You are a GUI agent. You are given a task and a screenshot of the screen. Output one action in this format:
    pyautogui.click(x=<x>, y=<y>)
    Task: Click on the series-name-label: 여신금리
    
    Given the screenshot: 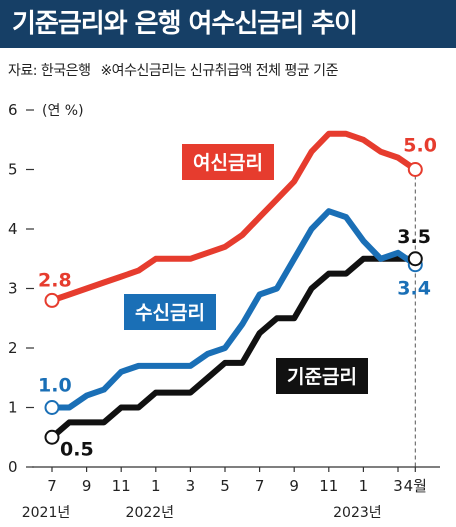 What is the action you would take?
    pyautogui.click(x=228, y=163)
    